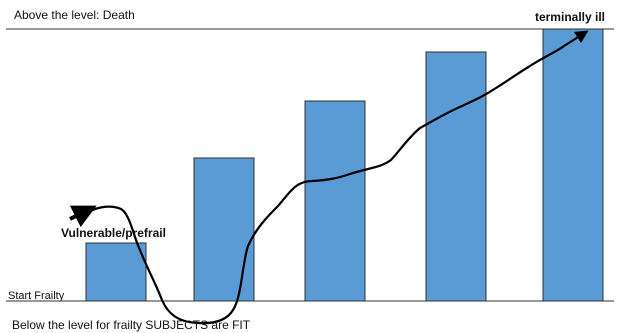 The image size is (622, 333). Describe the element at coordinates (113, 233) in the screenshot. I see `vulnerable-prefrail-label: Vulnerable/prefrail` at that location.